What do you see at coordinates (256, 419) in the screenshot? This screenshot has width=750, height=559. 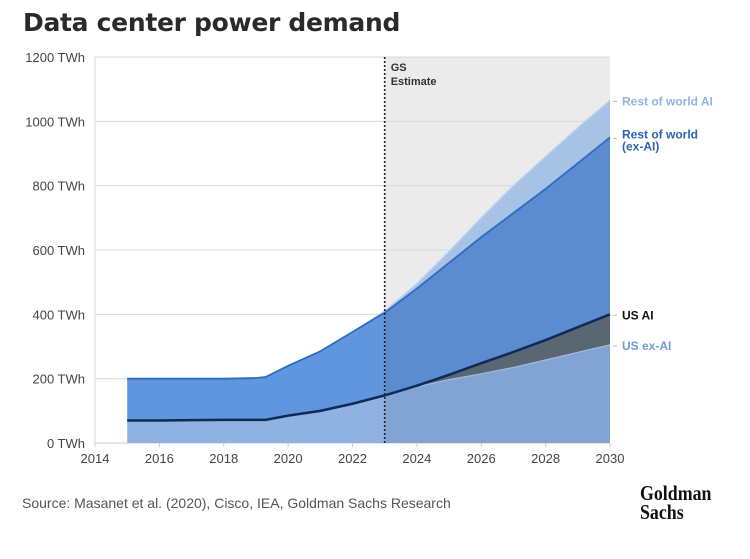 I see `area-us-ex-ai-historical` at bounding box center [256, 419].